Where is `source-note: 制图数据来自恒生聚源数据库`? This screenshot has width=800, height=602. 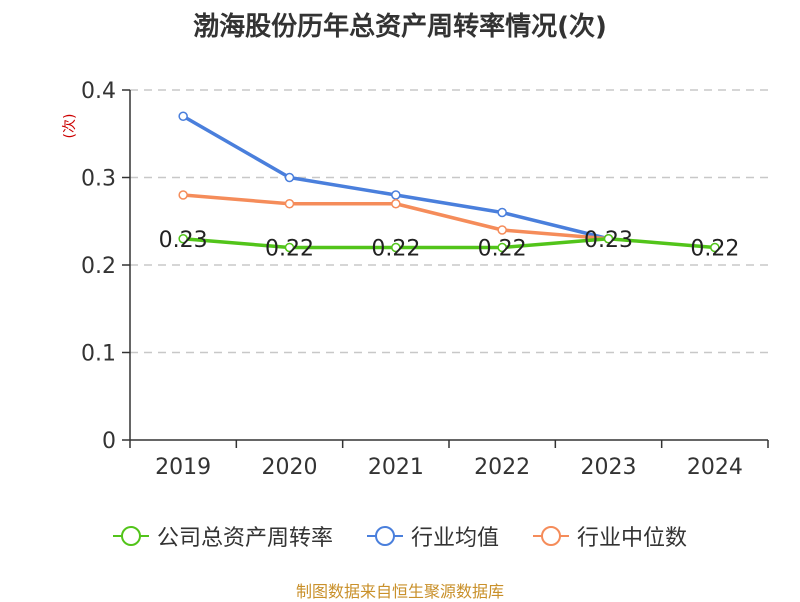
source-note: 制图数据来自恒生聚源数据库 is located at coordinates (399, 591).